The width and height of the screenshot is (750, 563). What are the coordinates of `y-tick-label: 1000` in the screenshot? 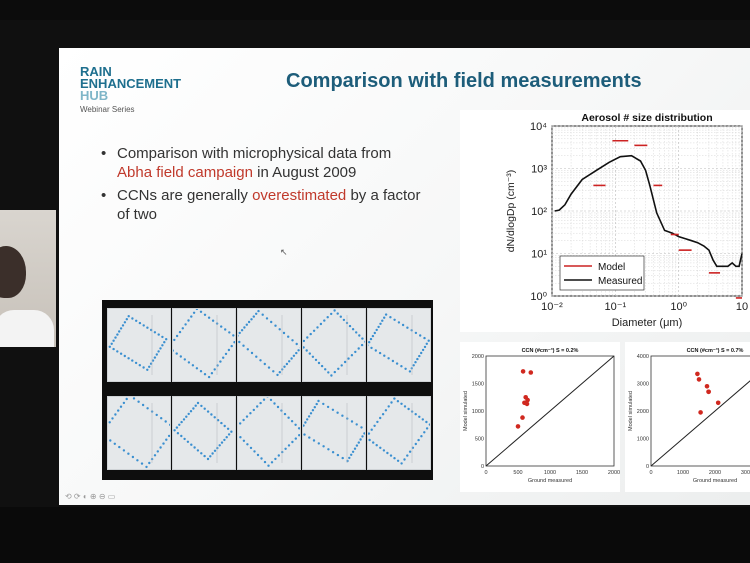 It's located at (643, 440).